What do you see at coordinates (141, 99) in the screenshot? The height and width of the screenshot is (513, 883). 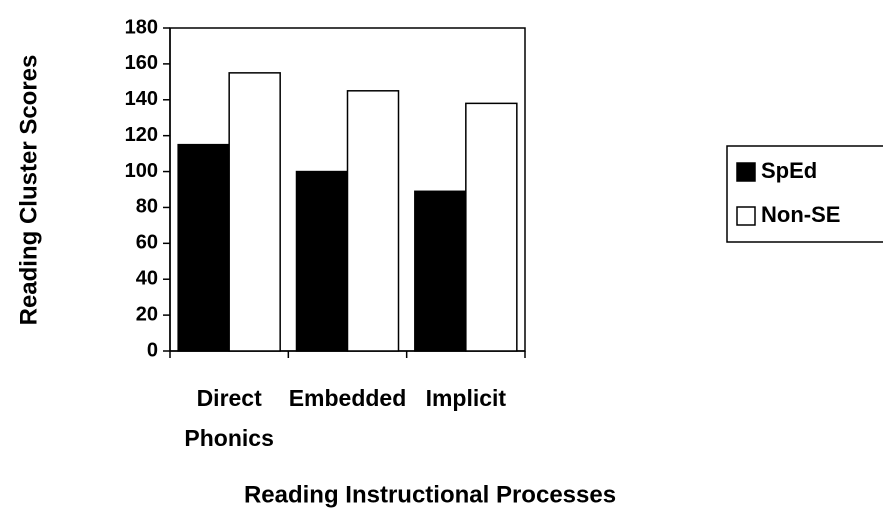 I see `y-tick-label: 140` at bounding box center [141, 99].